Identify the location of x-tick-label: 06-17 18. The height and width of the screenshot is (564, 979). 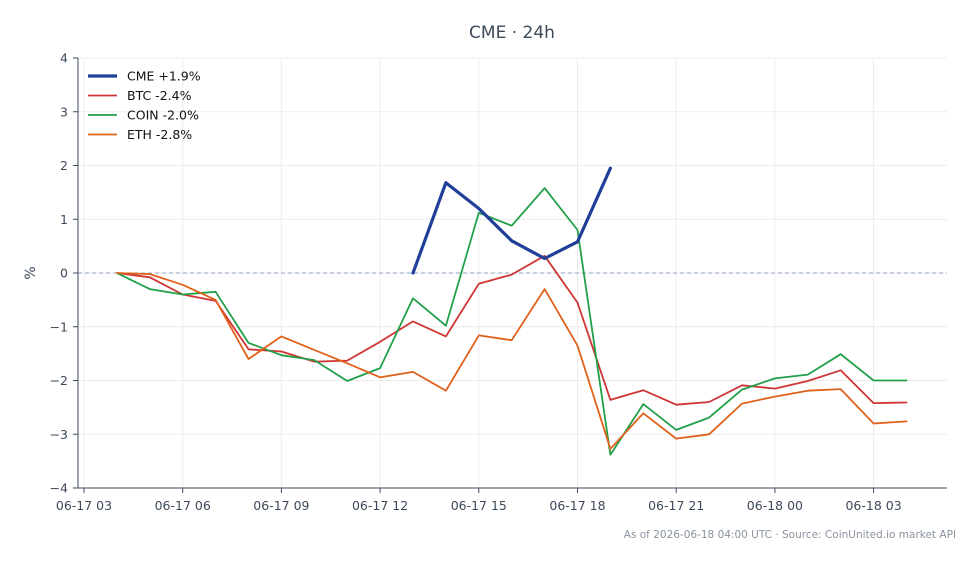
(577, 505).